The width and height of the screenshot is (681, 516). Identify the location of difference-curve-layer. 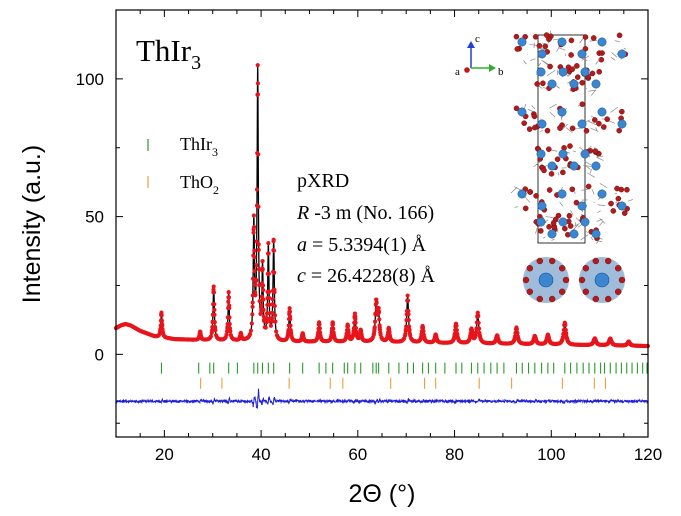
(382, 398).